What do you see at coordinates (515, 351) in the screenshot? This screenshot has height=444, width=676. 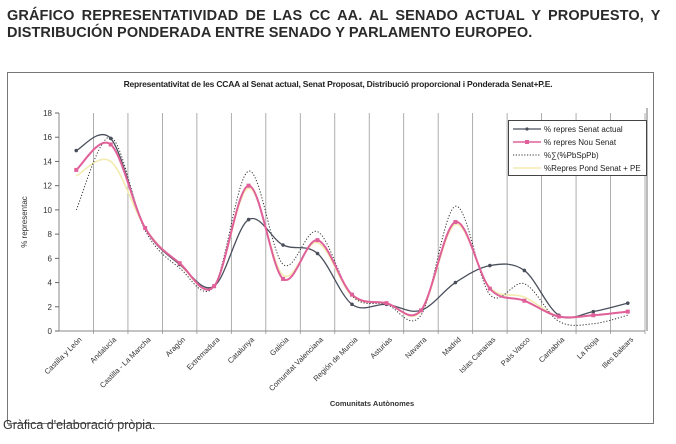 I see `x-tick-label: País Vasco` at bounding box center [515, 351].